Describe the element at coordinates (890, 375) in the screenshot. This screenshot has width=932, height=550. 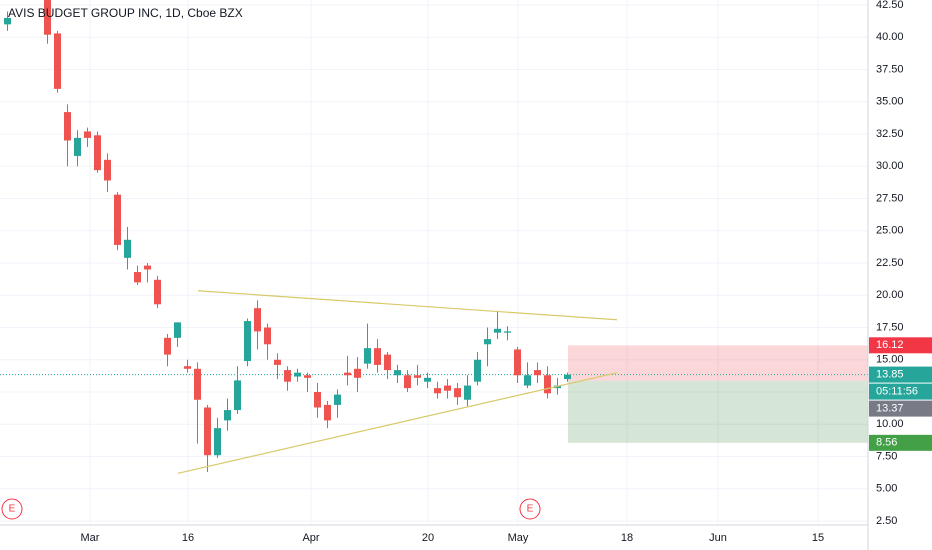
I see `last-price-label: 13.85` at that location.